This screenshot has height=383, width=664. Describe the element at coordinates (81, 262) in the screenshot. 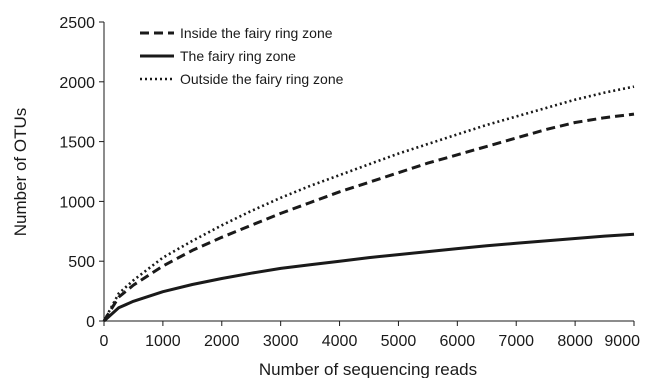

I see `y-tick-label: 500` at that location.